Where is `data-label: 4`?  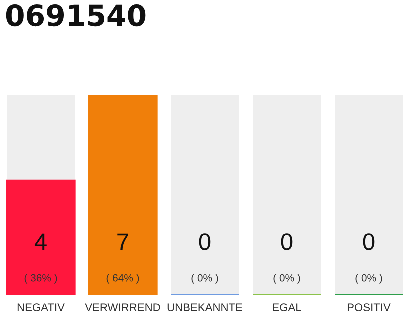
data-label: 4 is located at coordinates (40, 242).